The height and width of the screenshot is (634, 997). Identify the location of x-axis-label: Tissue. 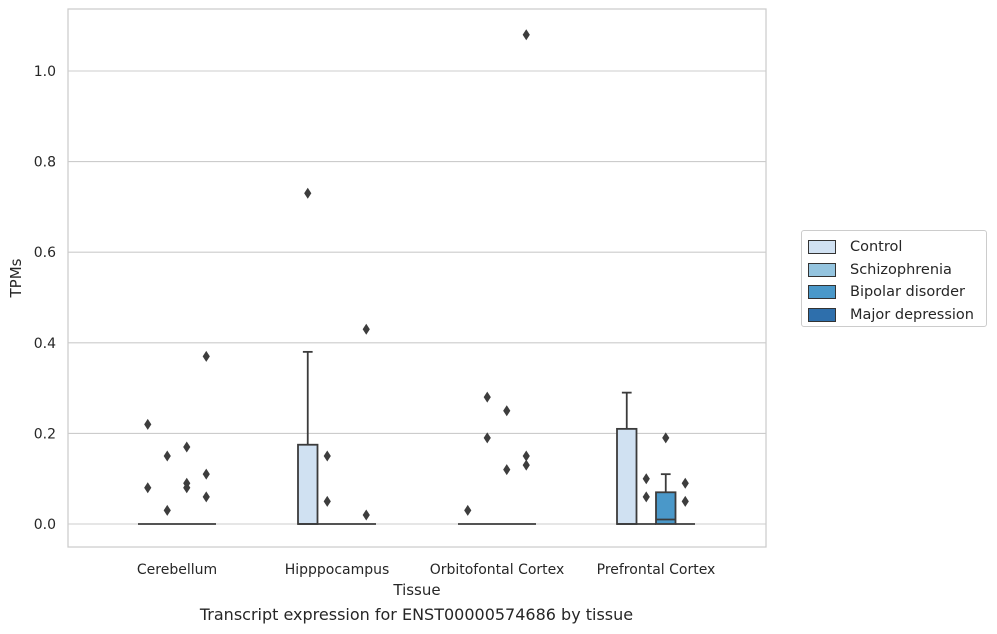
(416, 590).